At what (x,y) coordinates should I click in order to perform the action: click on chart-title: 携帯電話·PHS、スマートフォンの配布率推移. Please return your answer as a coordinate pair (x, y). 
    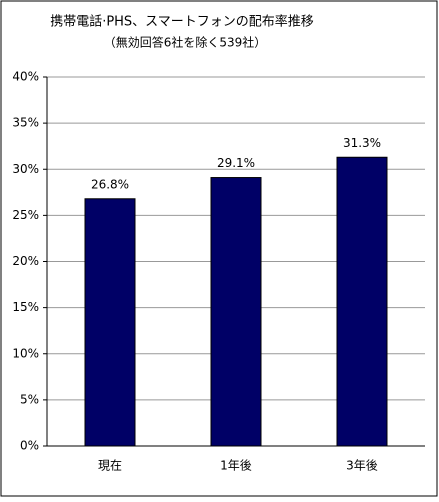
    Looking at the image, I should click on (182, 22).